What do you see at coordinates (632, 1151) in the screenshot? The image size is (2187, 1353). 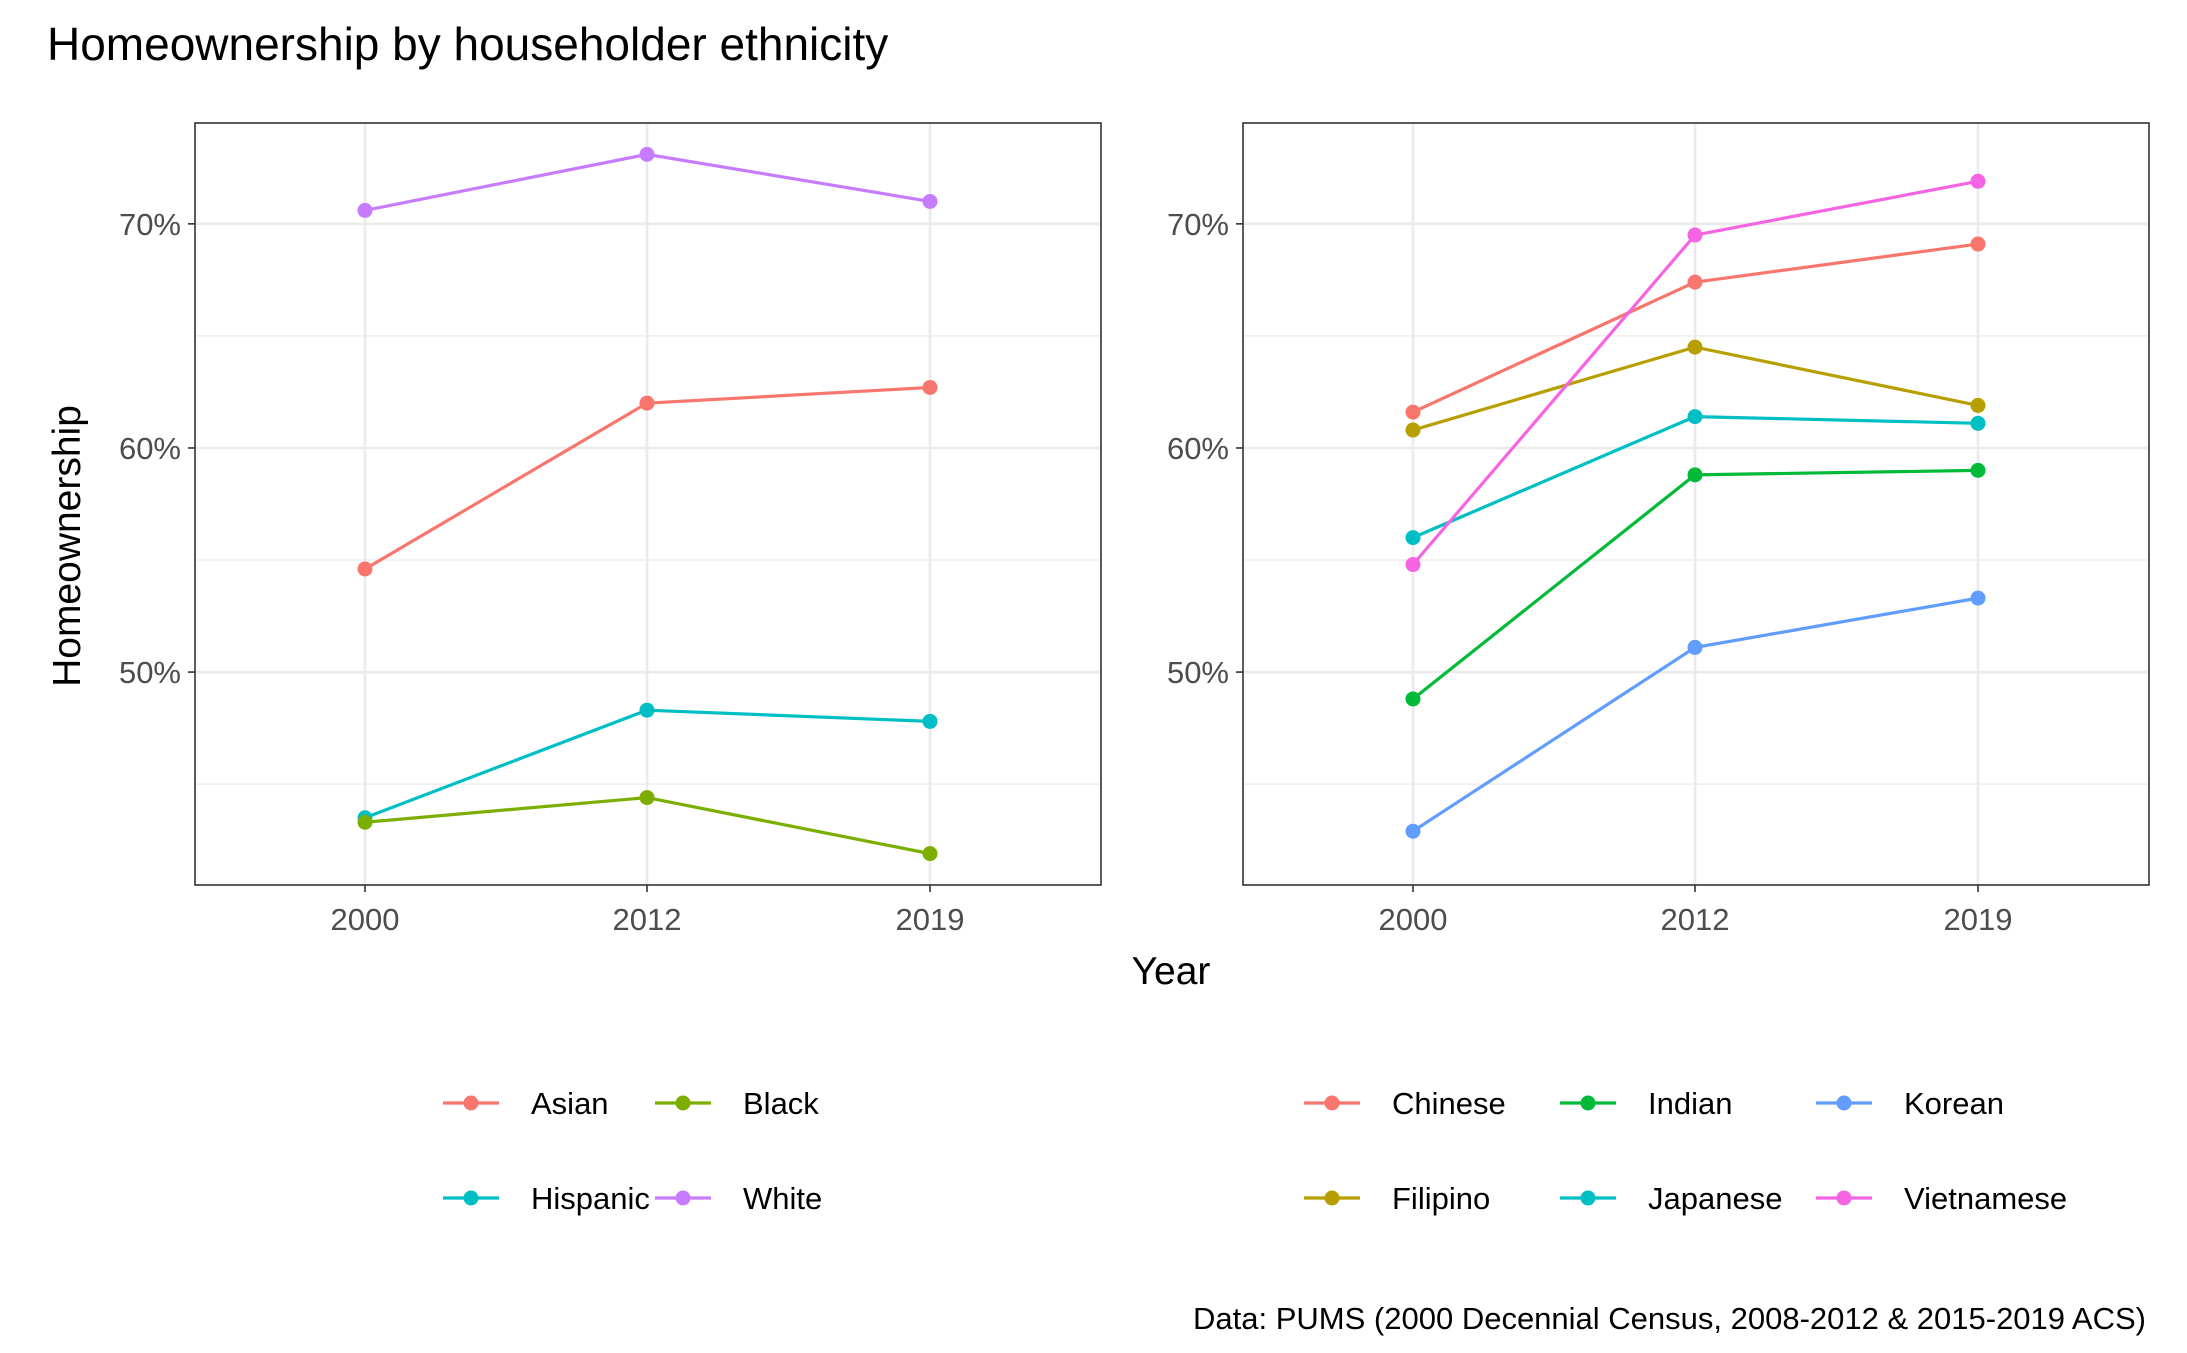 I see `legend: Asian Hispanic Black White` at bounding box center [632, 1151].